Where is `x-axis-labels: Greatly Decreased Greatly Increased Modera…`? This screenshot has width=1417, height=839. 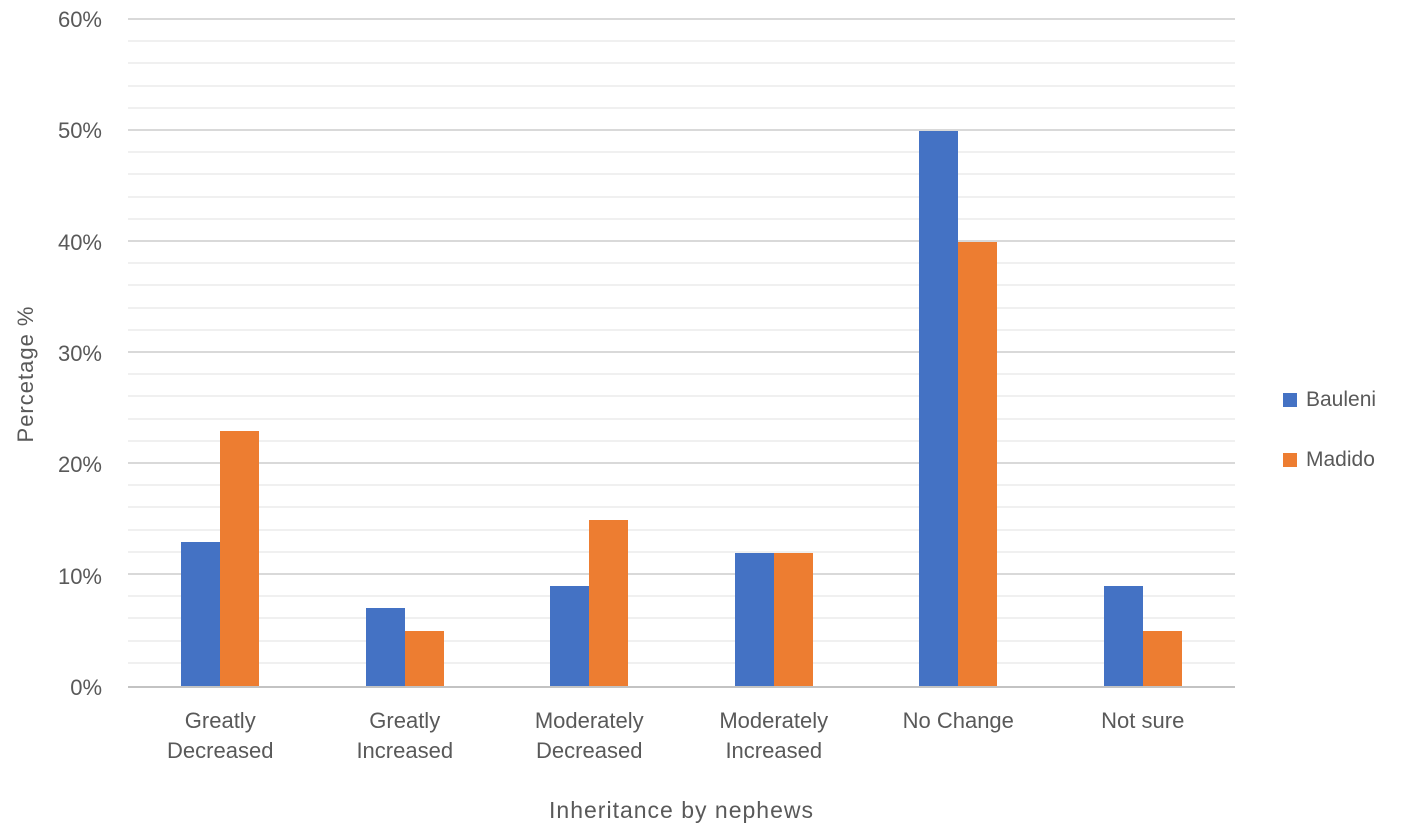
x-axis-labels: Greatly Decreased Greatly Increased Modera… is located at coordinates (681, 736).